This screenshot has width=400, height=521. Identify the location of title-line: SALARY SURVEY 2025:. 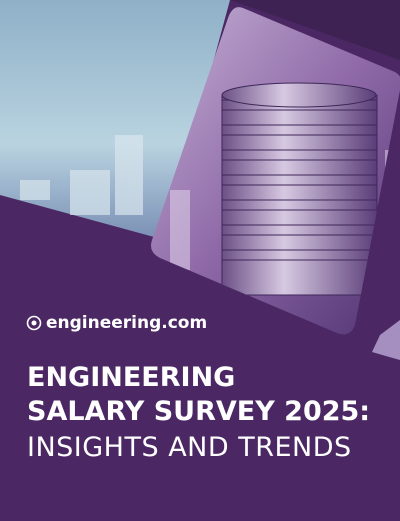
(199, 411).